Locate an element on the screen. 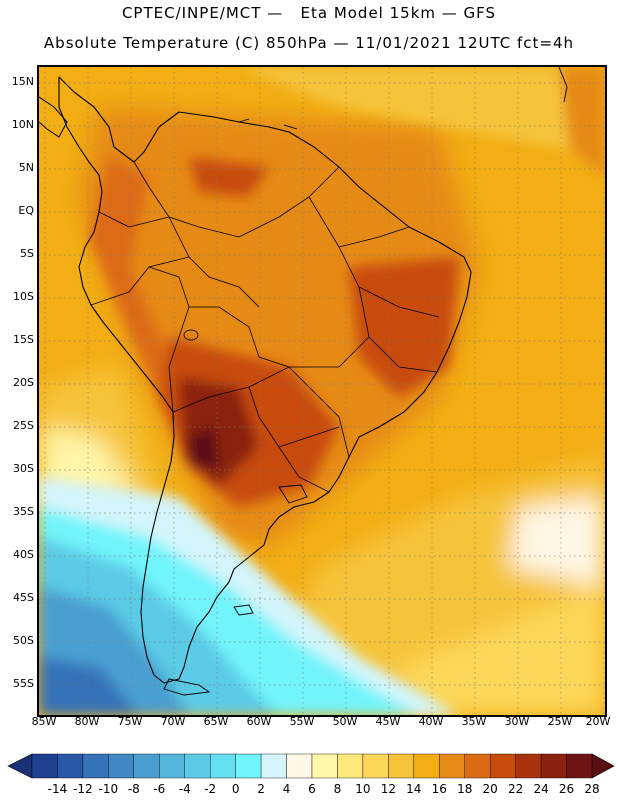 This screenshot has width=618, height=800. colorbar-tick-label: 6 is located at coordinates (312, 789).